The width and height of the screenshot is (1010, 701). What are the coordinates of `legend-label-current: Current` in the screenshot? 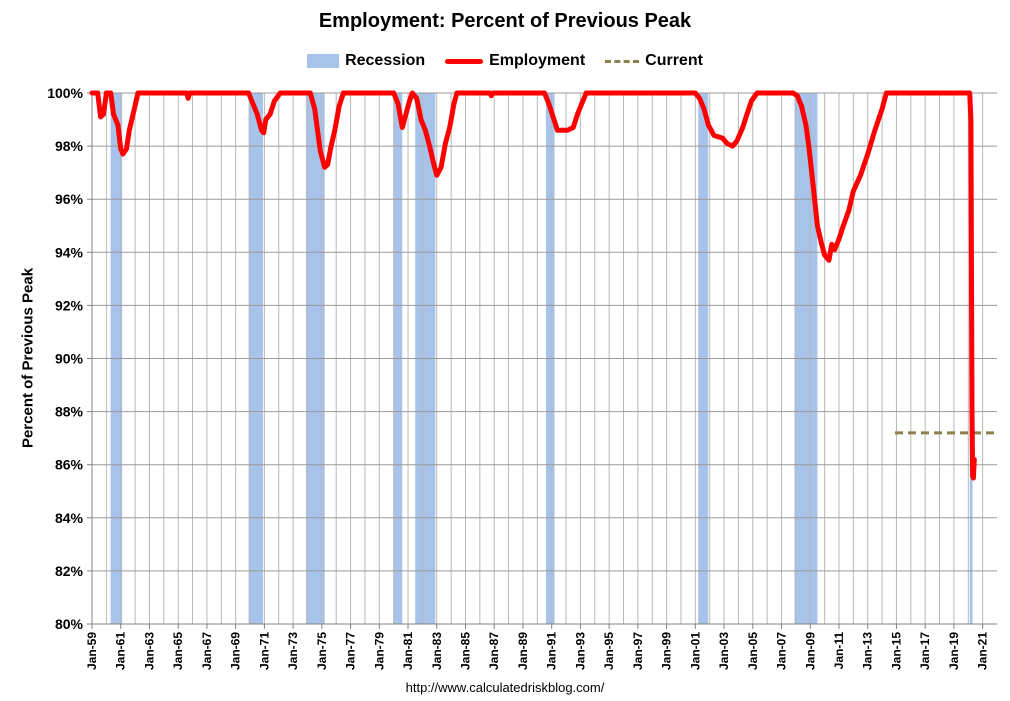 It's located at (674, 60).